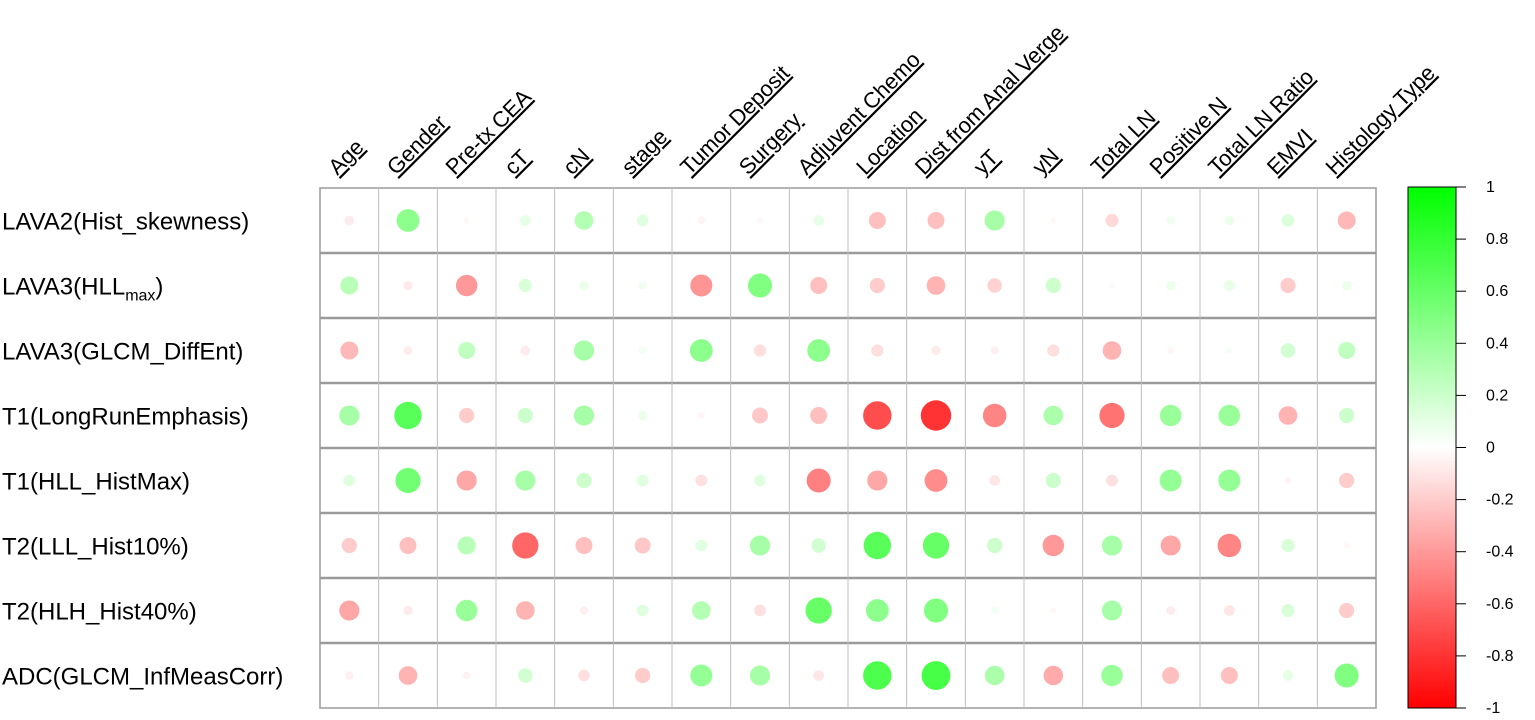  What do you see at coordinates (1045, 161) in the screenshot?
I see `column-label: yN` at bounding box center [1045, 161].